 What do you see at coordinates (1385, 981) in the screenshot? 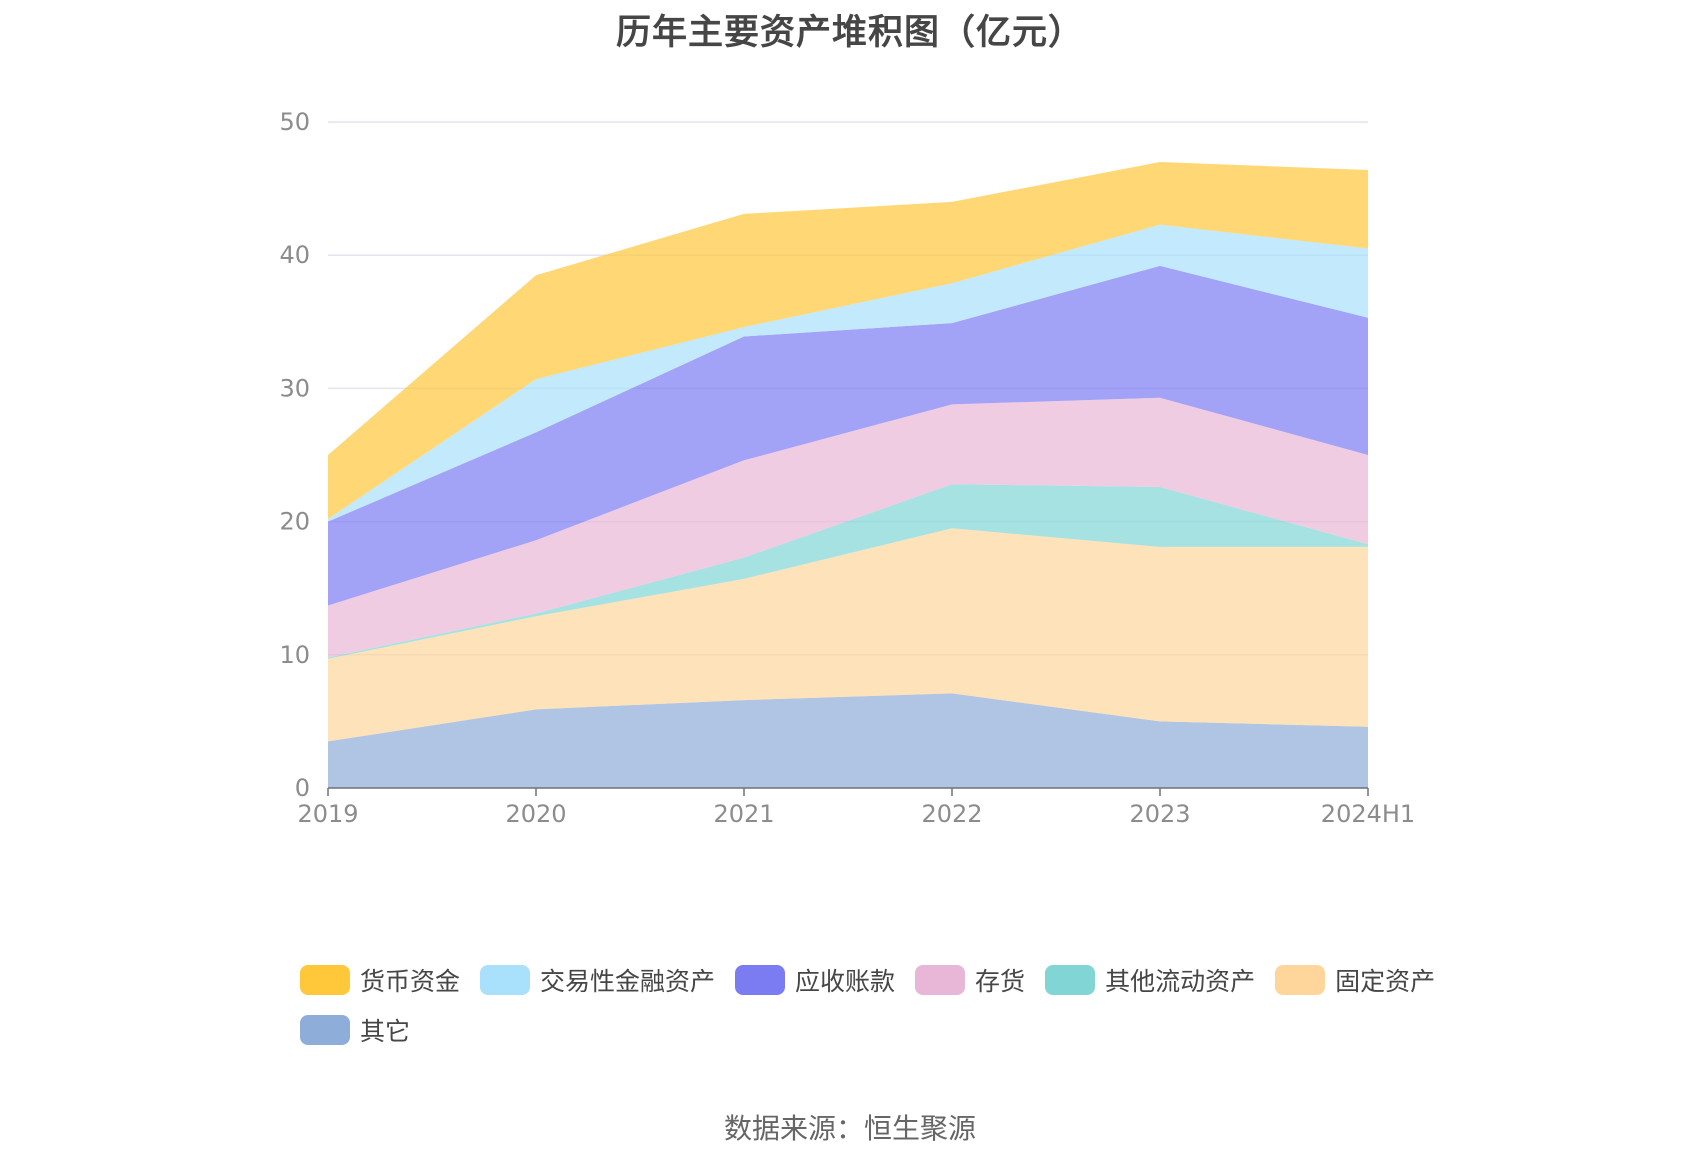
I see `legend-label: 固定资产` at bounding box center [1385, 981].